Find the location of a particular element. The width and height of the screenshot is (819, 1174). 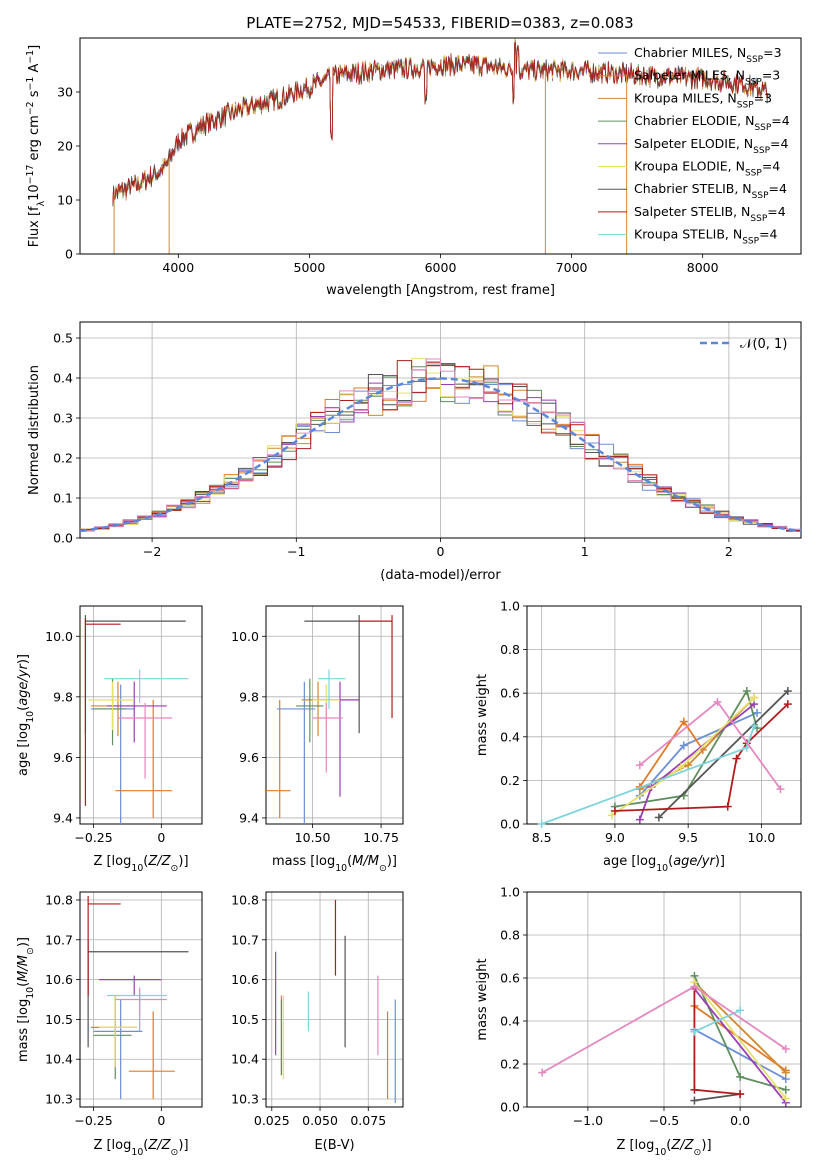

y-tick-label: 0.3 is located at coordinates (63, 418).